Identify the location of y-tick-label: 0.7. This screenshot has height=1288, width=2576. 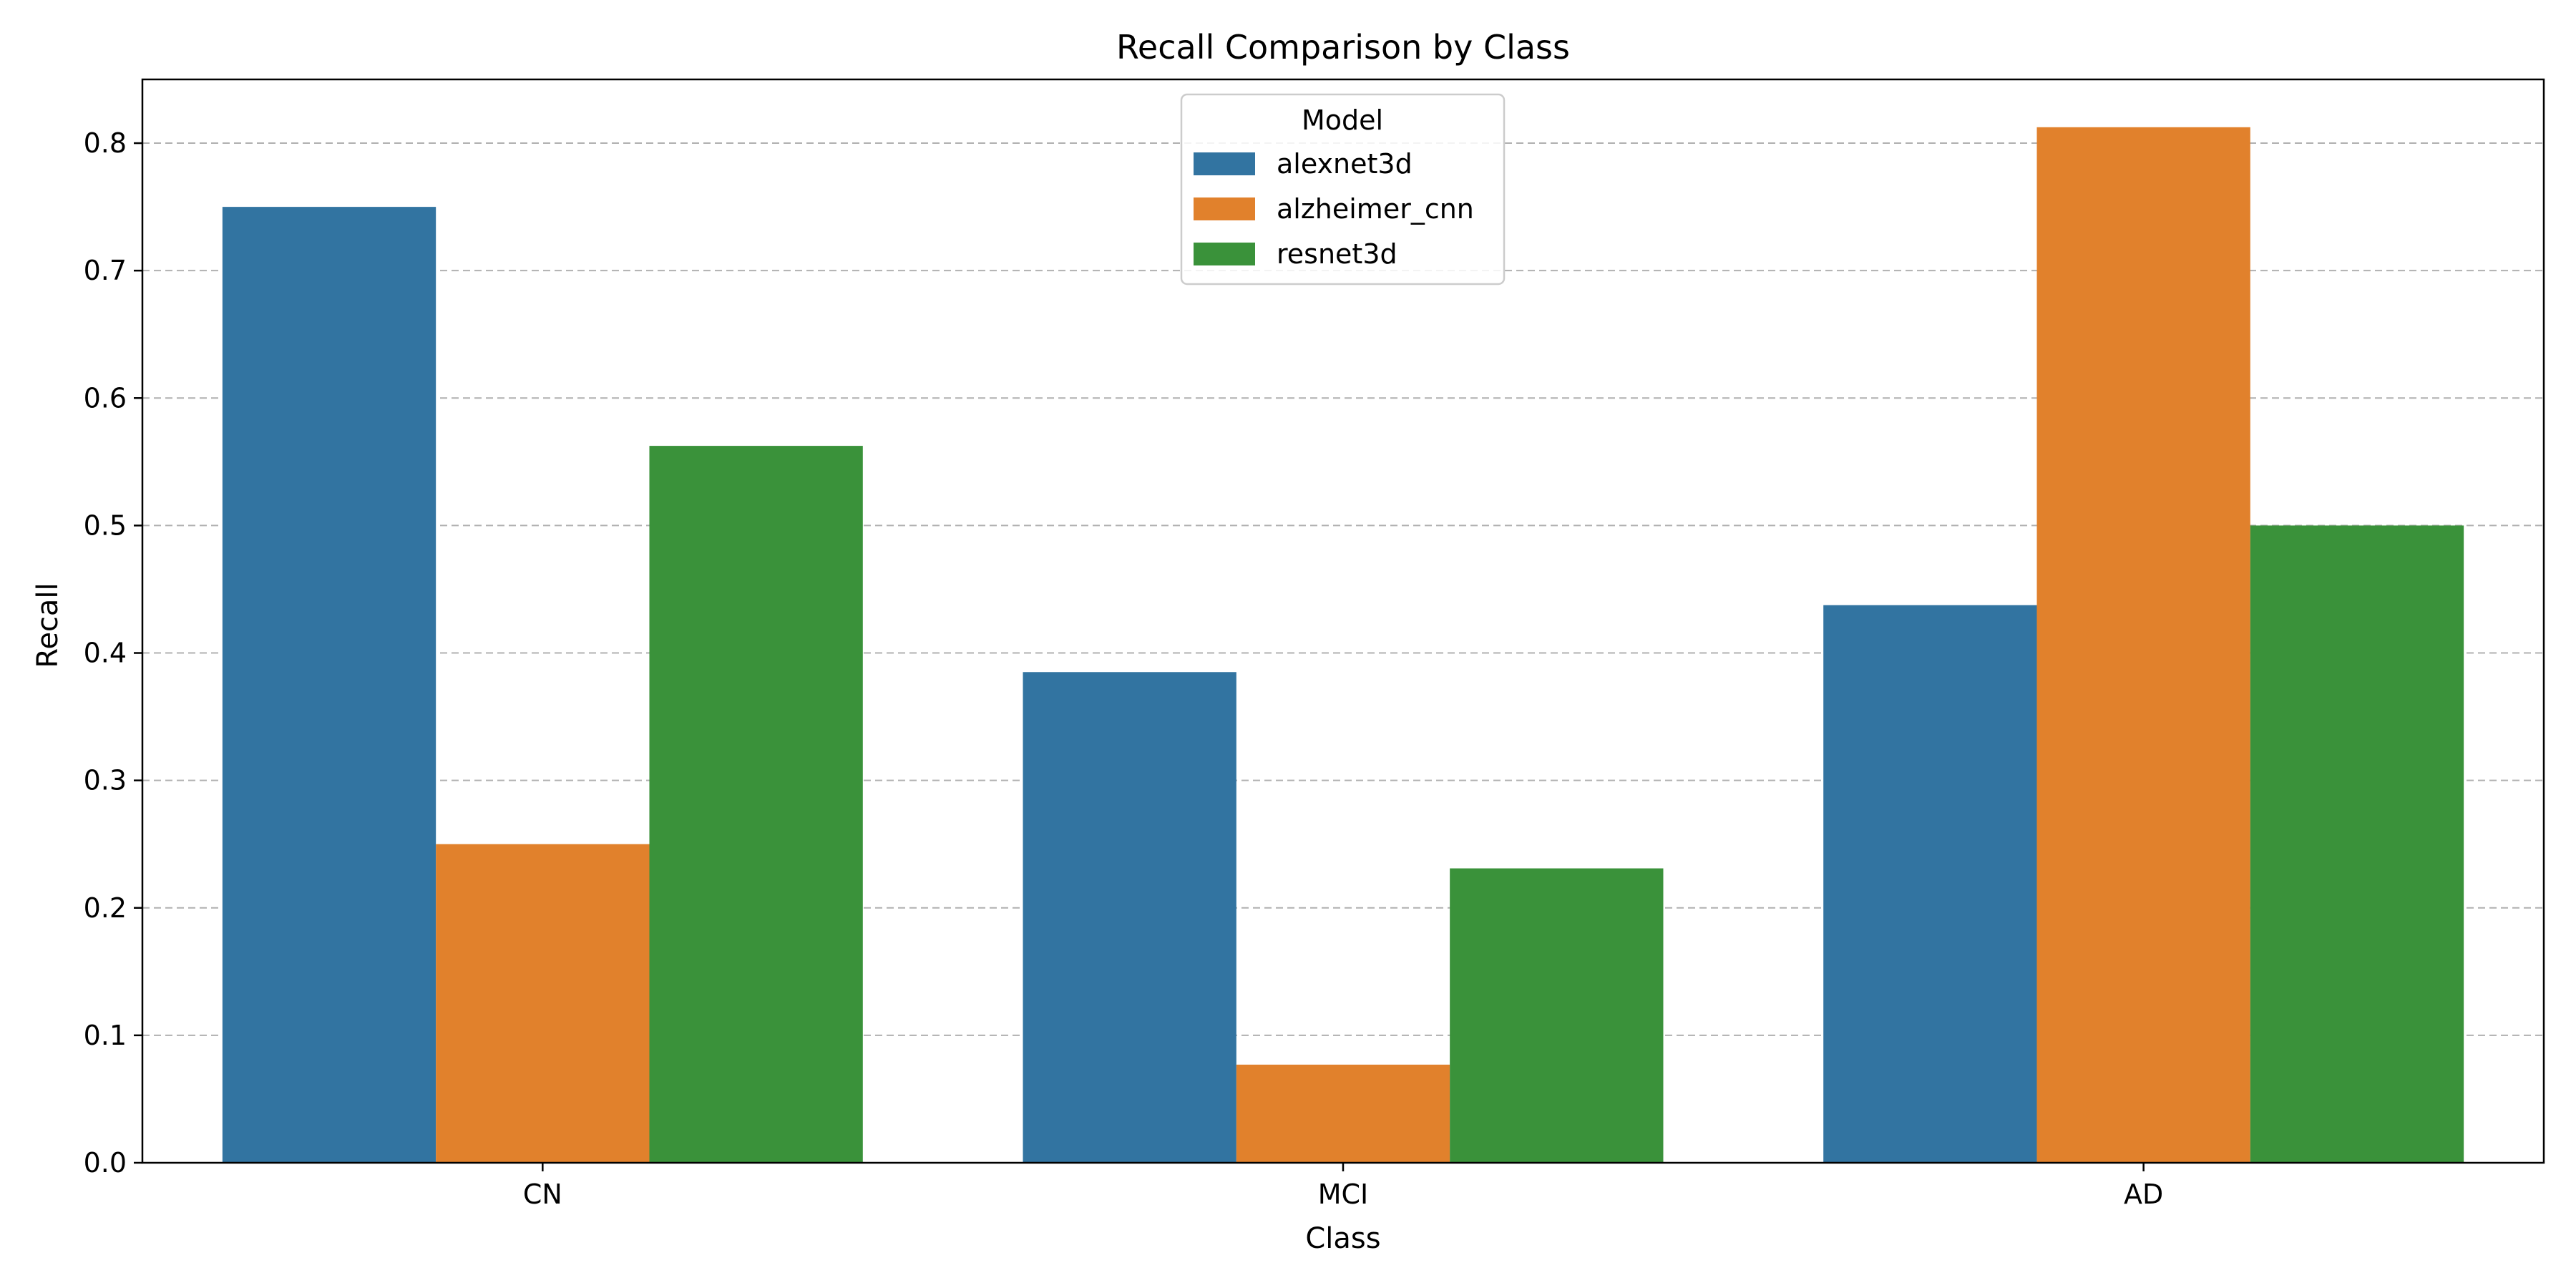
(105, 270).